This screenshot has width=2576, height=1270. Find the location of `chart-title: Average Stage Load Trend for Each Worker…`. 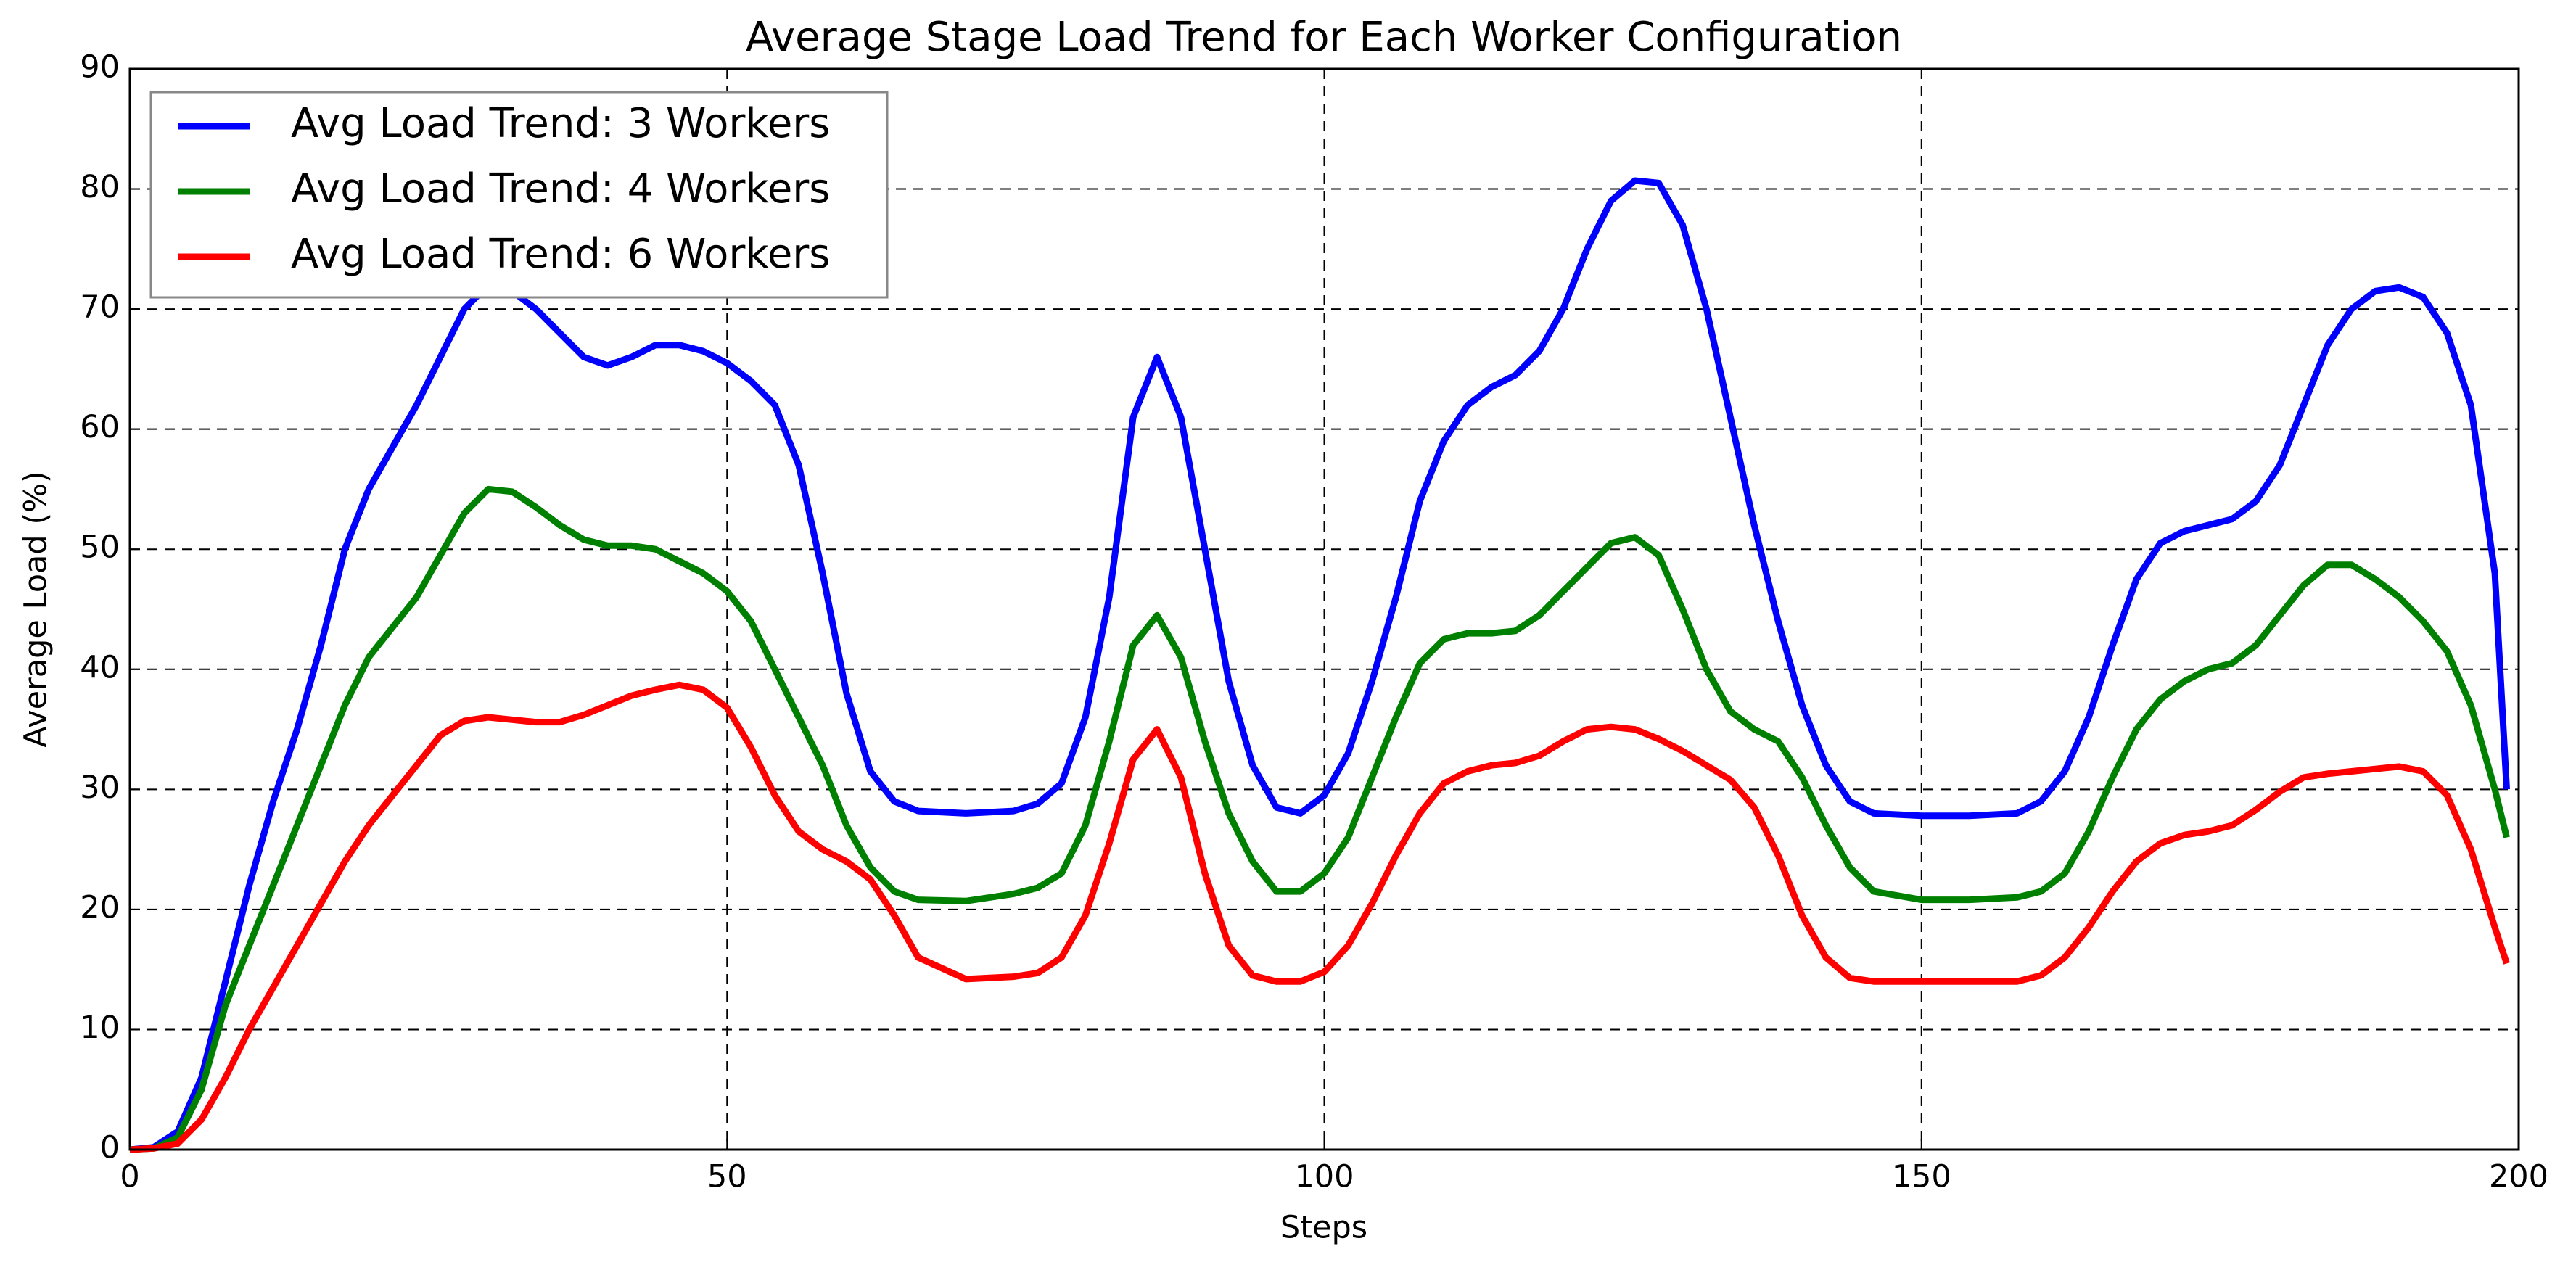

chart-title: Average Stage Load Trend for Each Worker… is located at coordinates (1324, 37).